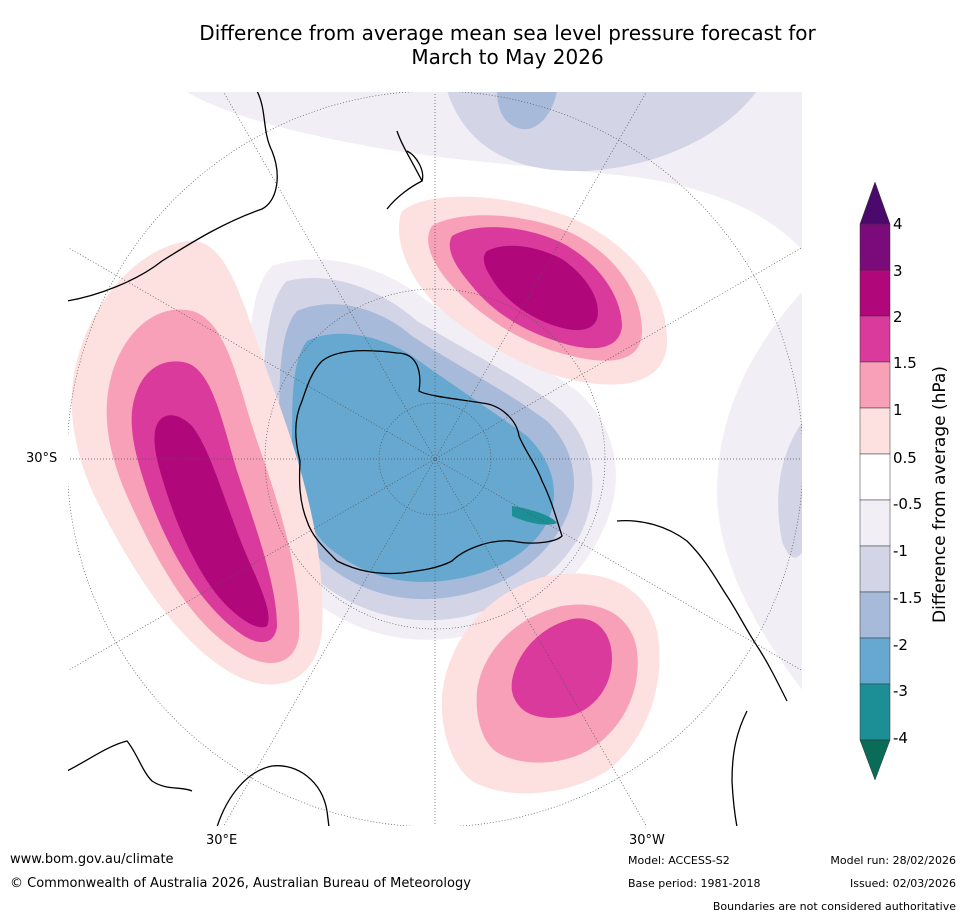  What do you see at coordinates (647, 840) in the screenshot?
I see `lon-label-30w: 30°W` at bounding box center [647, 840].